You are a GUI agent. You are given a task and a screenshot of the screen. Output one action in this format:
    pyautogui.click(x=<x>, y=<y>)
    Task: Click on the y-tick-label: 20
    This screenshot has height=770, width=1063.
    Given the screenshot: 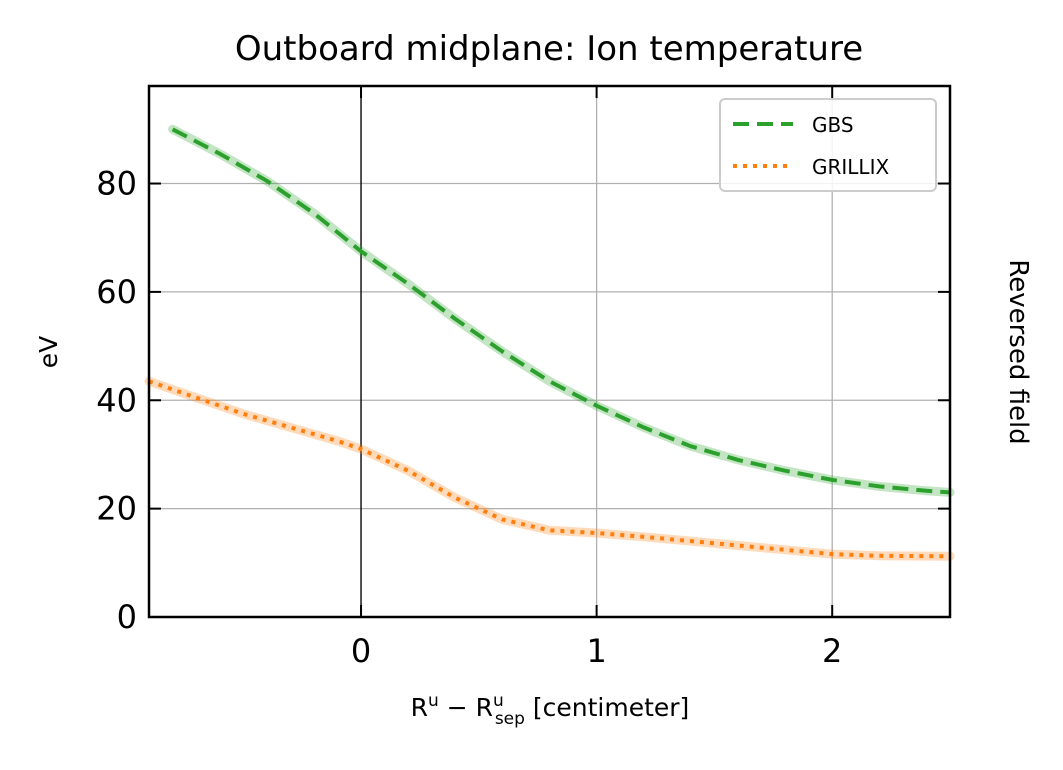 What is the action you would take?
    pyautogui.click(x=116, y=509)
    